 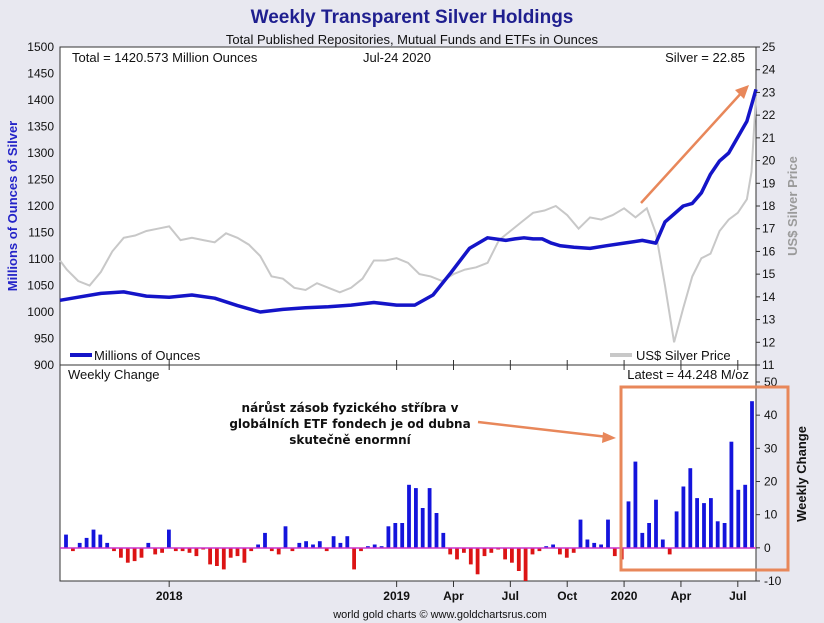 I want to click on y-tick-right: 12, so click(x=769, y=342).